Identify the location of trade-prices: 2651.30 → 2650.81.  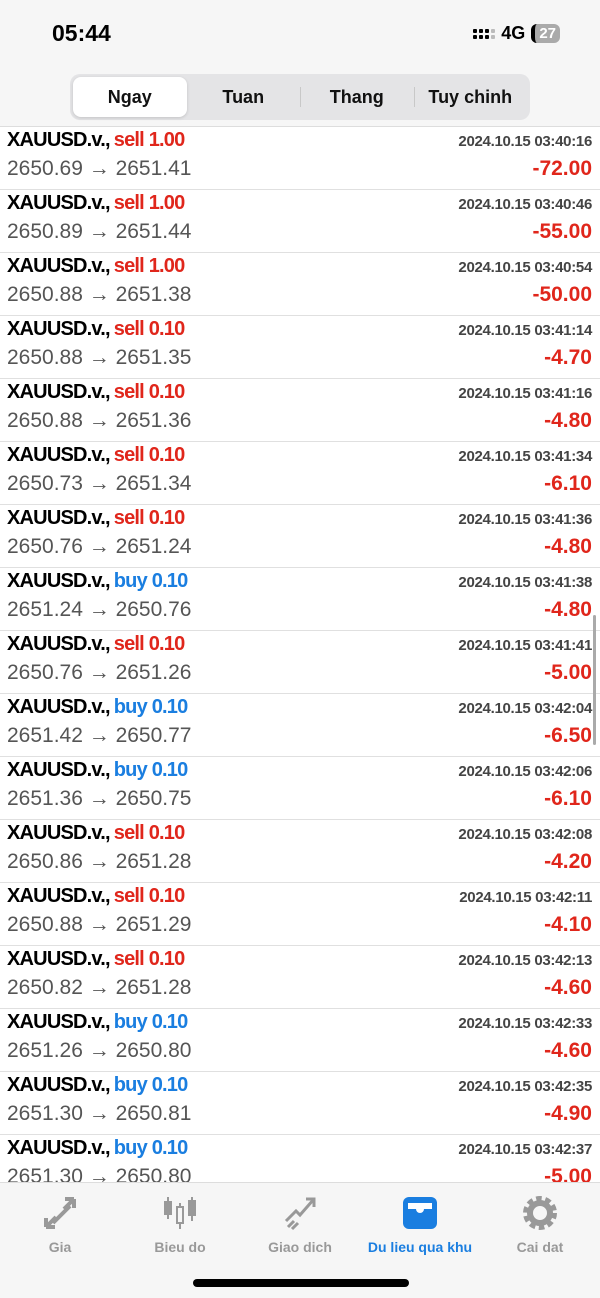
(99, 1113).